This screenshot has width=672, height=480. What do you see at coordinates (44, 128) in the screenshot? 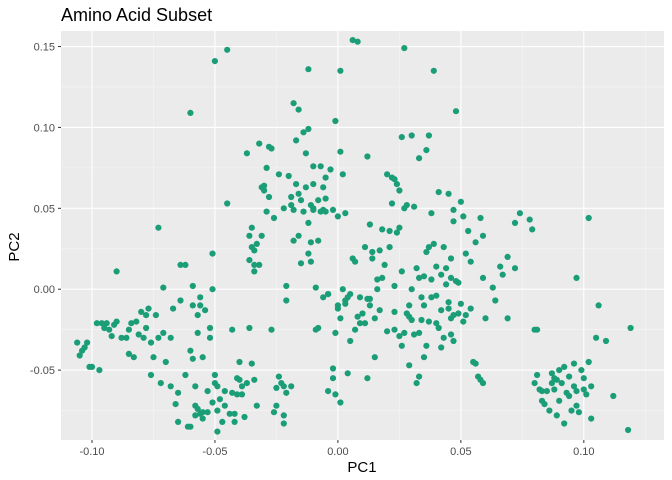
I see `y-tick-label: 0.10` at bounding box center [44, 128].